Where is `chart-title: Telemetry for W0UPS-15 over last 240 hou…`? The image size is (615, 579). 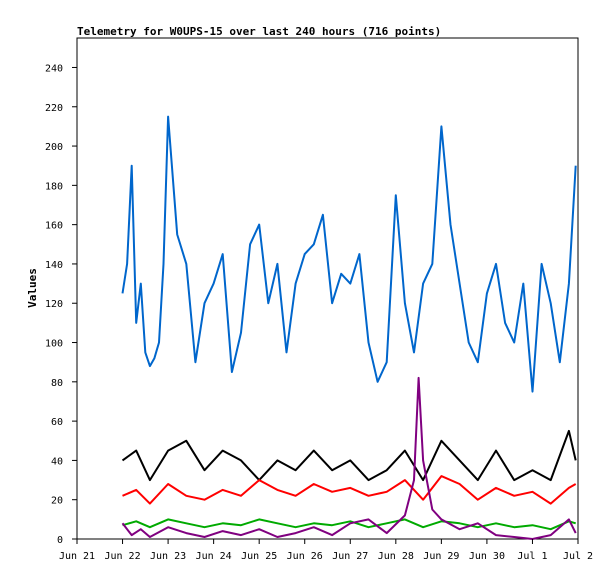 chart-title: Telemetry for W0UPS-15 over last 240 hou… is located at coordinates (259, 31).